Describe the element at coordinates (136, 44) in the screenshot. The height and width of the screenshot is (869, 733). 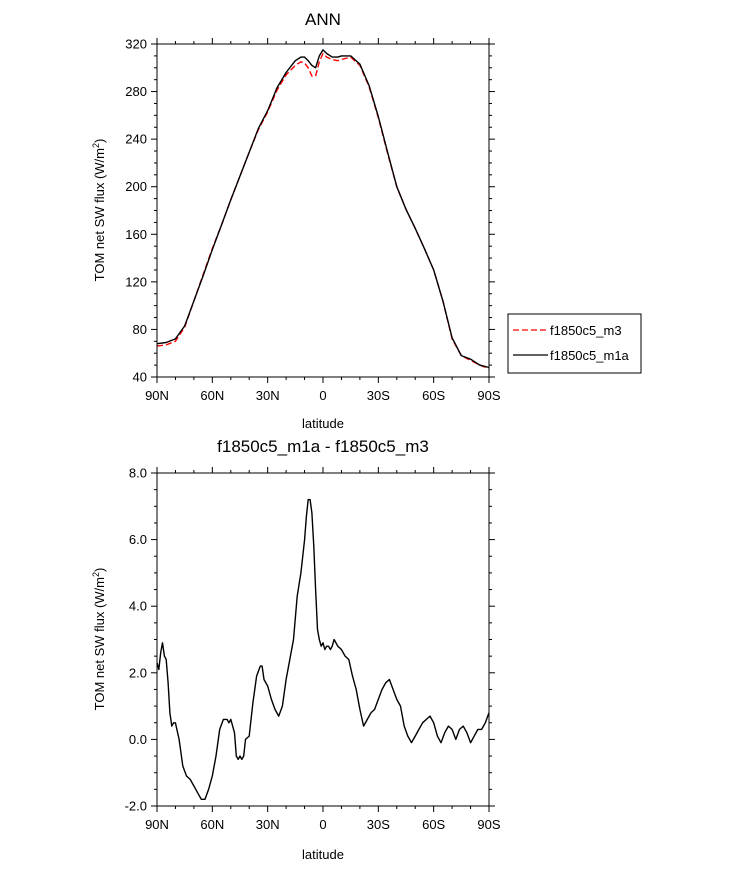
I see `y-tick-label: 320` at that location.